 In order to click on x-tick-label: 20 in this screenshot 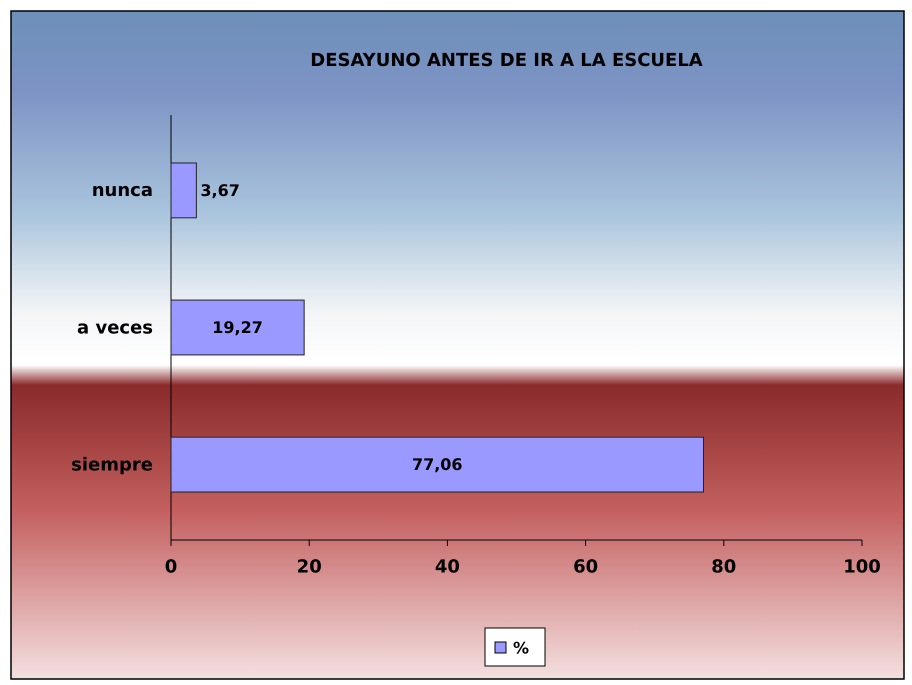, I will do `click(309, 567)`.